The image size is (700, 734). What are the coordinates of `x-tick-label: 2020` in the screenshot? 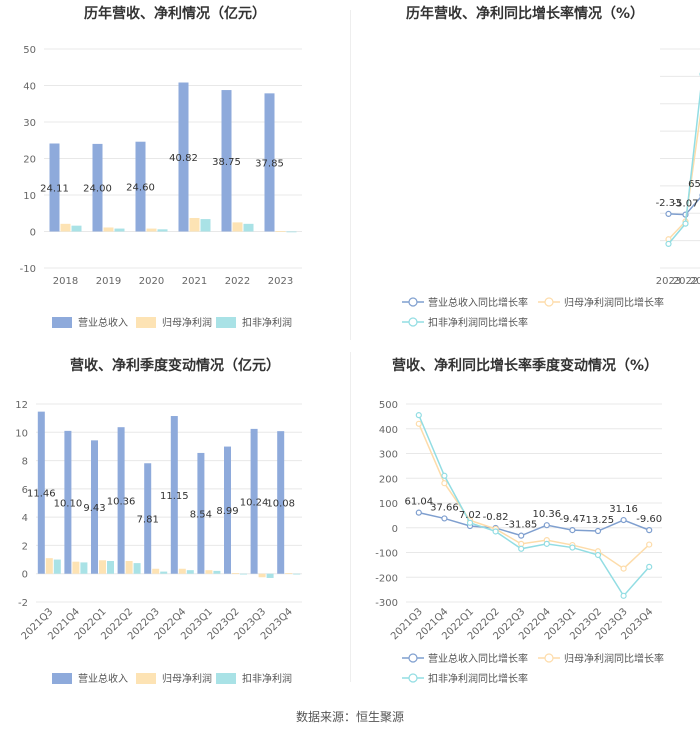 It's located at (151, 281).